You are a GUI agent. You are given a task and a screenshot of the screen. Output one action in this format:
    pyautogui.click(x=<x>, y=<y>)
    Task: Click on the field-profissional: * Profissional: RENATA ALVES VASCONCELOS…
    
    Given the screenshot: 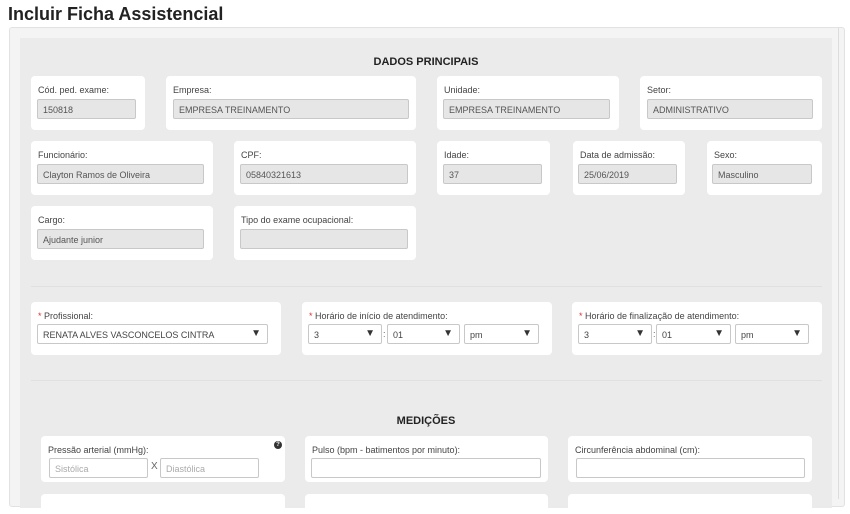 What is the action you would take?
    pyautogui.click(x=156, y=328)
    